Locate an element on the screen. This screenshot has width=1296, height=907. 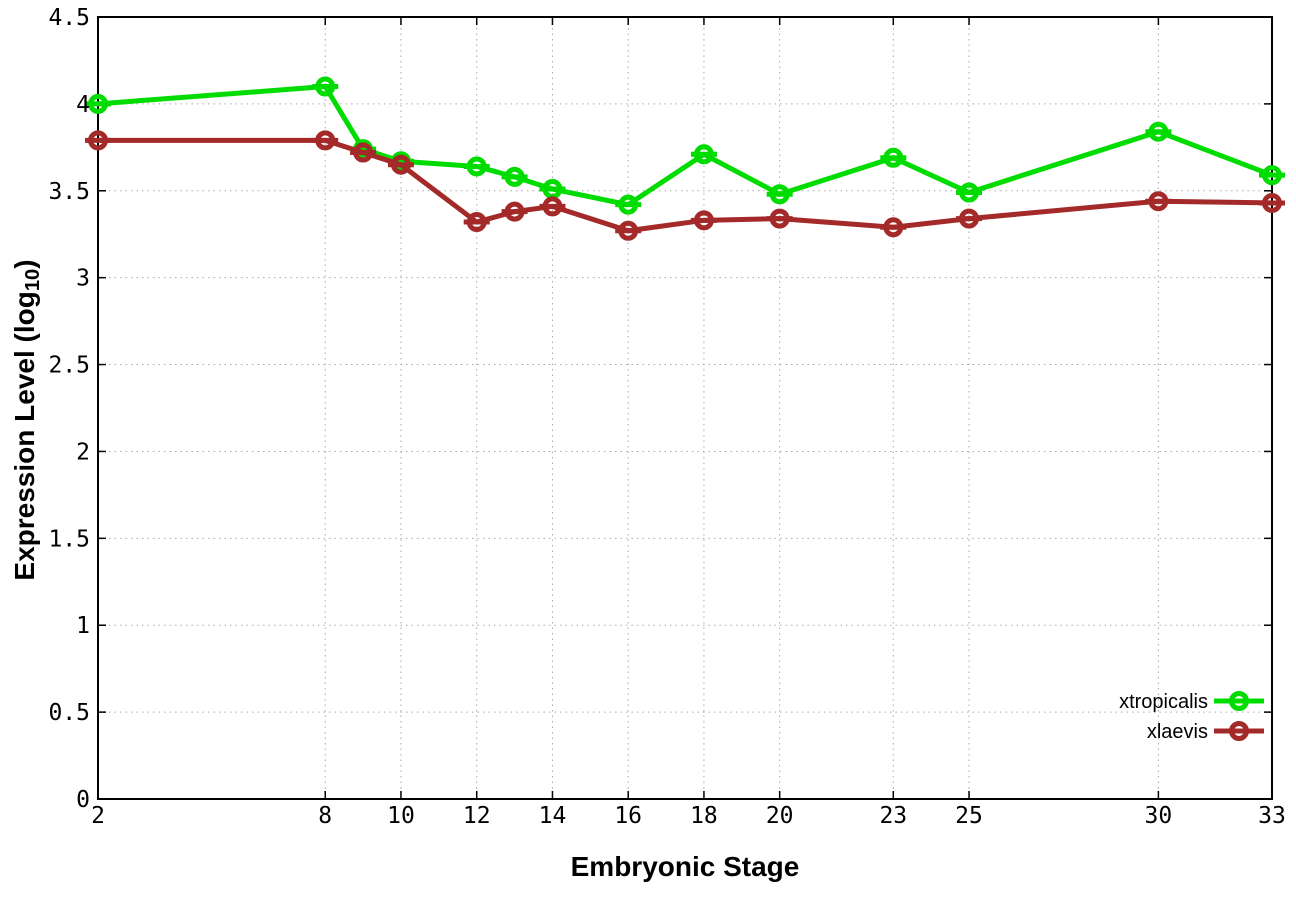
x-tick-label: 20 is located at coordinates (780, 816).